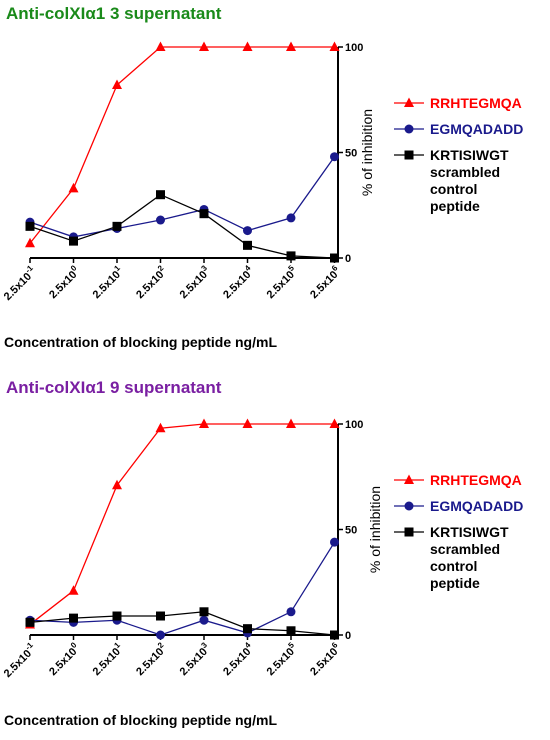  What do you see at coordinates (114, 387) in the screenshot?
I see `chart-title: Anti-colXIα1 9 supernatant` at bounding box center [114, 387].